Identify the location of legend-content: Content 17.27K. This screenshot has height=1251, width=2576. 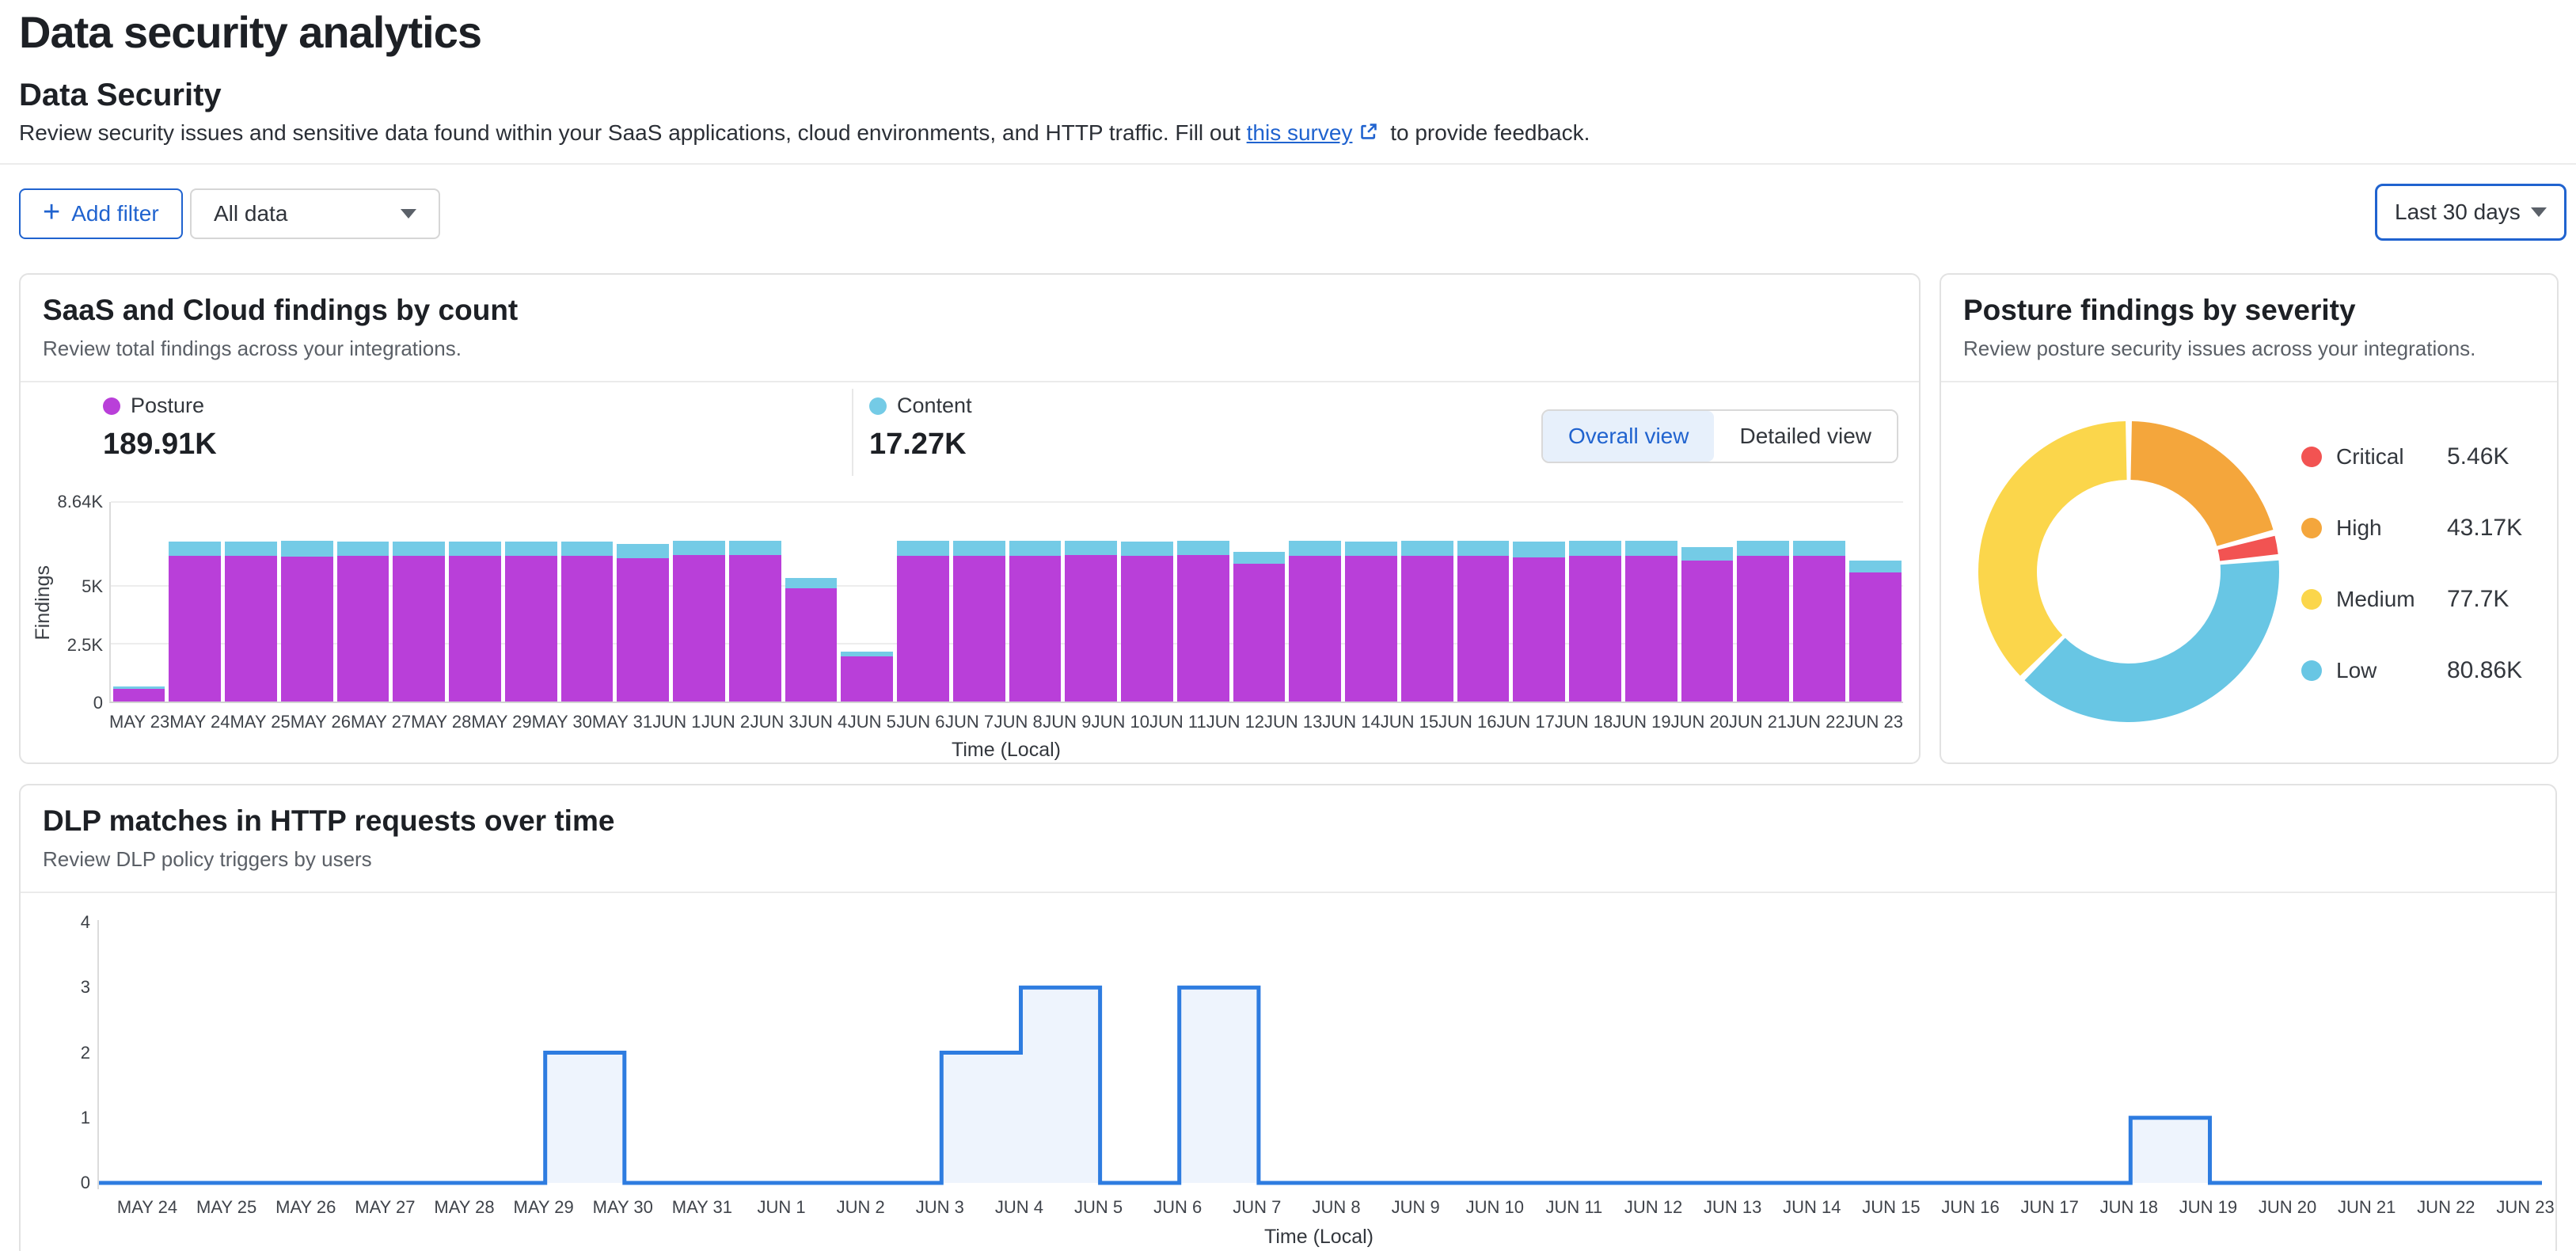
(921, 428).